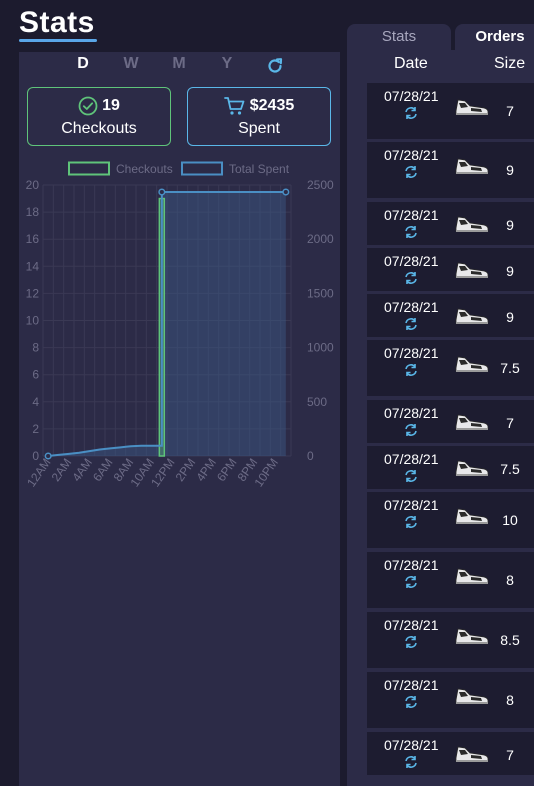 The width and height of the screenshot is (534, 786). Describe the element at coordinates (494, 37) in the screenshot. I see `tab-orders: Orders` at that location.